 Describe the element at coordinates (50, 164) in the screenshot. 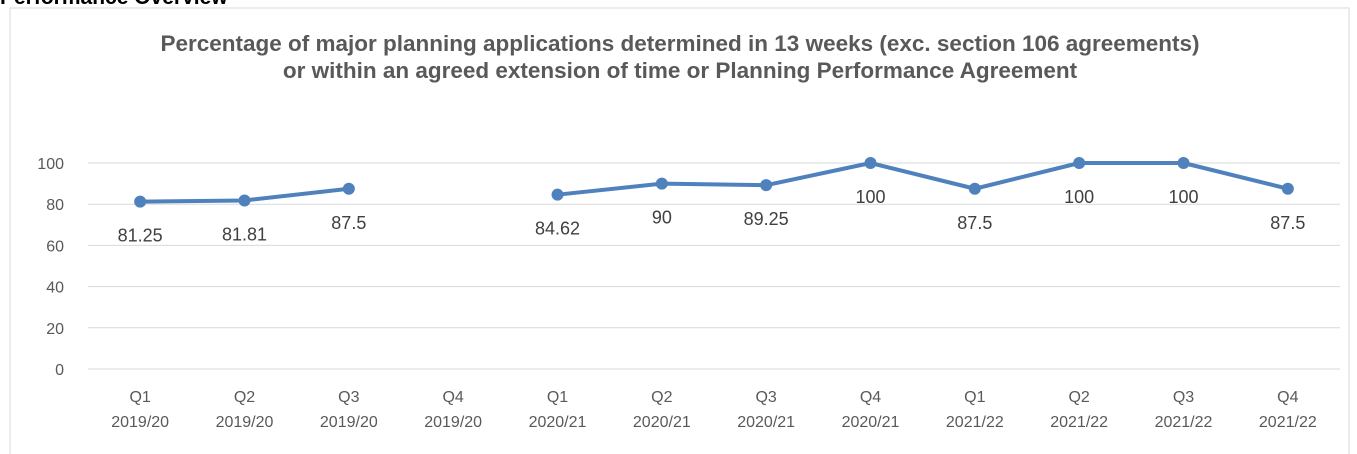

I see `y-tick-label: 100` at that location.